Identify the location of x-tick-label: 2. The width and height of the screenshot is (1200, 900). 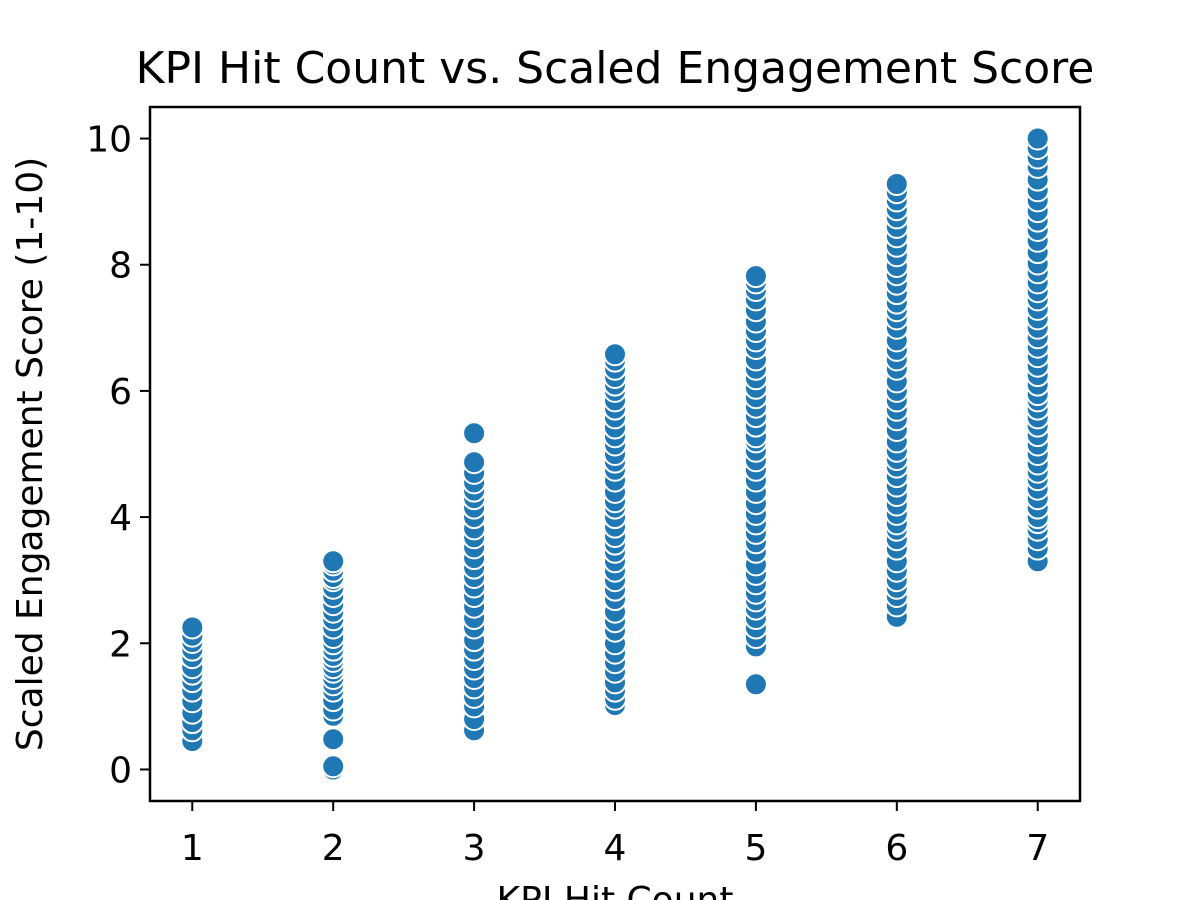
(333, 848).